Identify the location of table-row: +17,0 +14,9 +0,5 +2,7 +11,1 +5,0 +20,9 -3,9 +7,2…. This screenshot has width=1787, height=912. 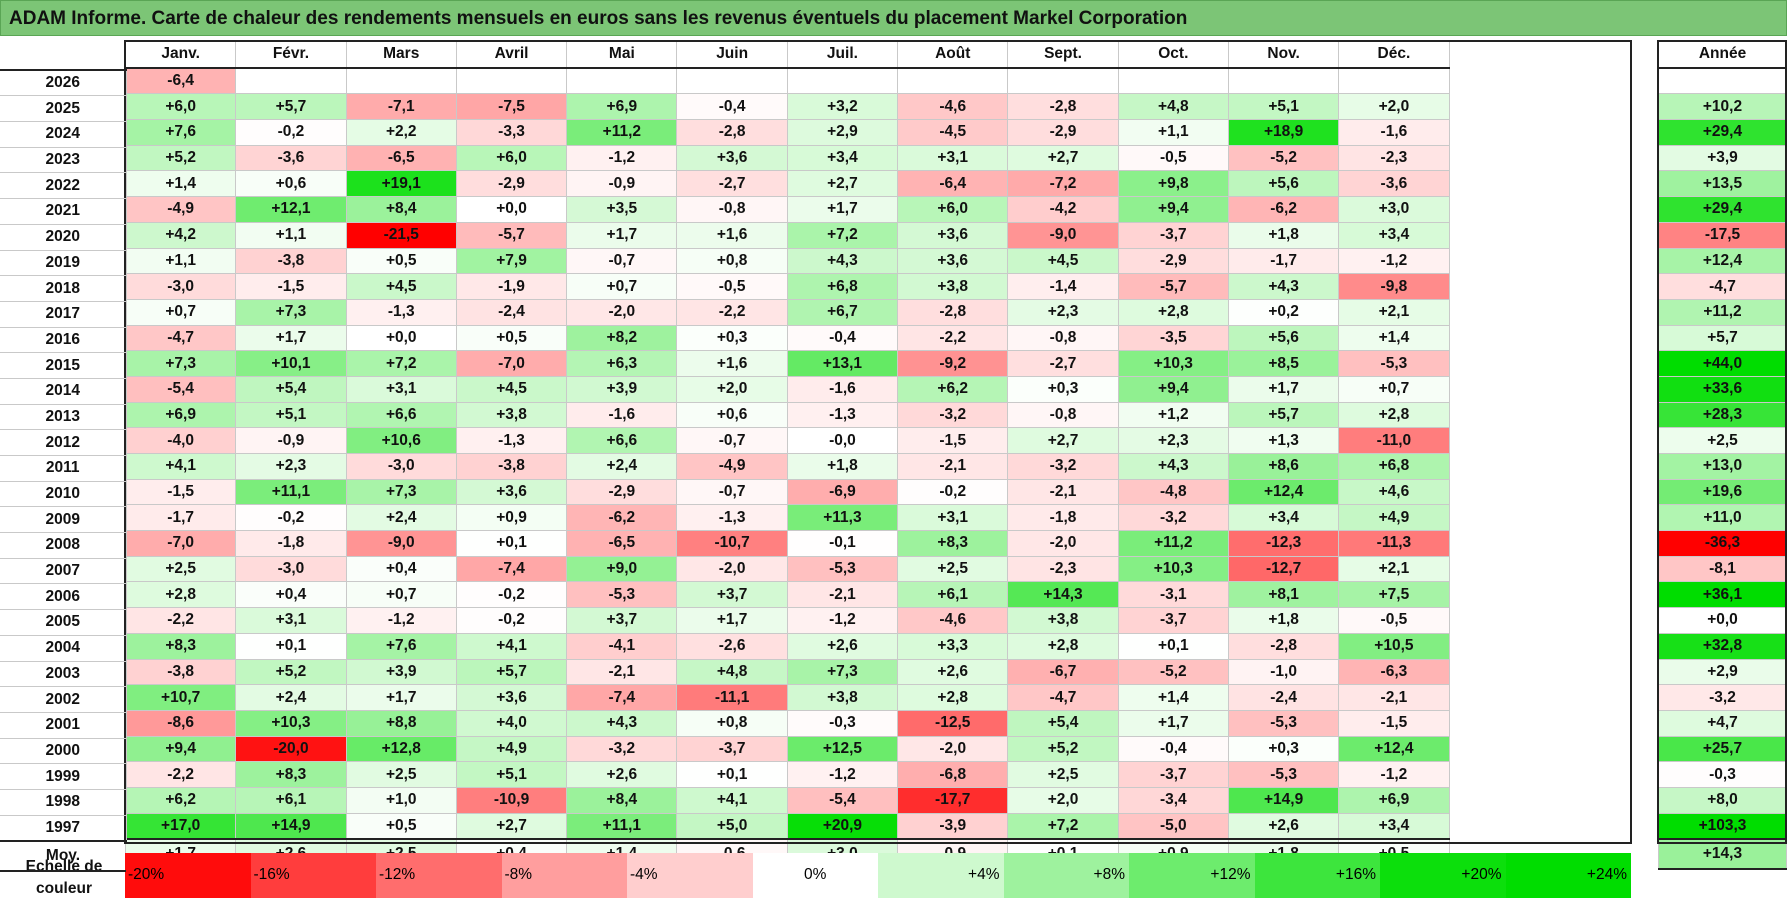
(787, 826).